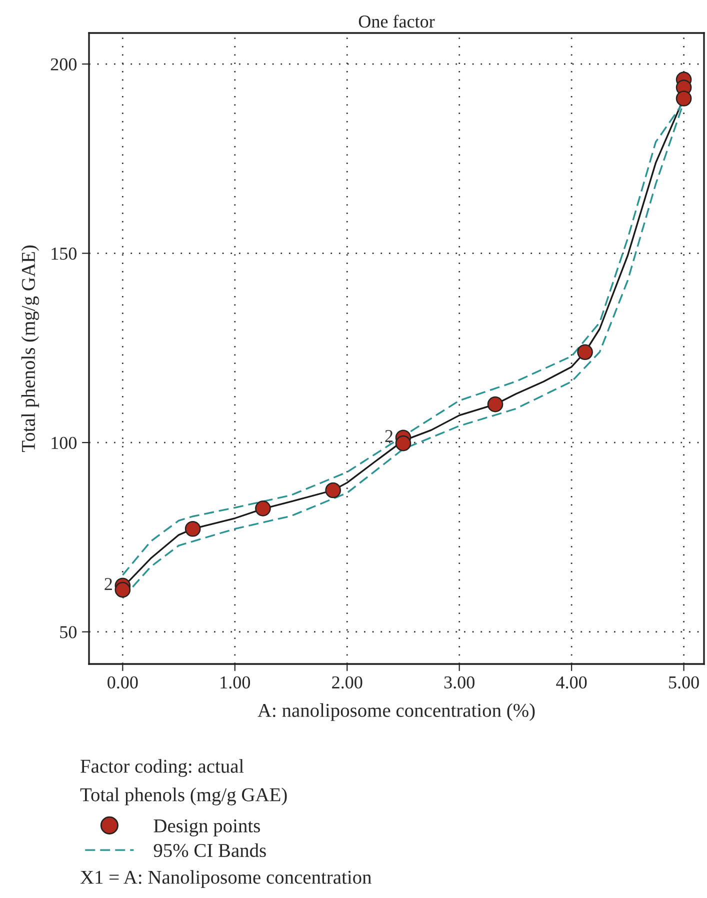 The height and width of the screenshot is (898, 707). I want to click on x-tick-label: 0.00, so click(123, 682).